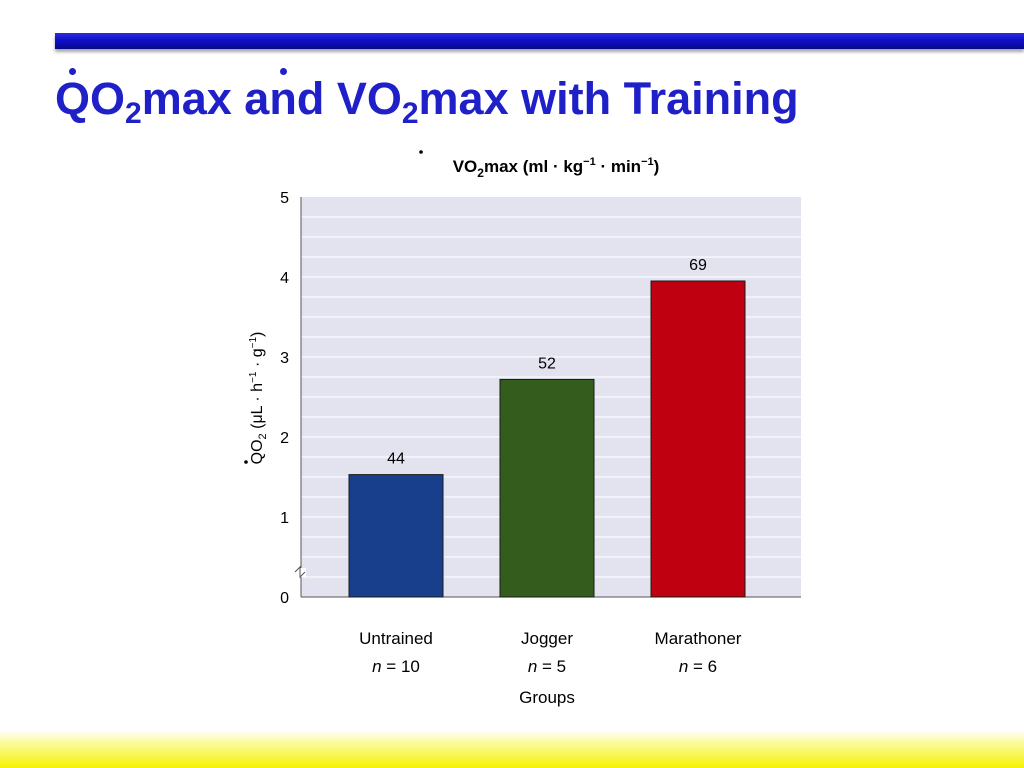 Image resolution: width=1024 pixels, height=768 pixels. What do you see at coordinates (647, 162) in the screenshot?
I see `chart-title-sup-2: −1` at bounding box center [647, 162].